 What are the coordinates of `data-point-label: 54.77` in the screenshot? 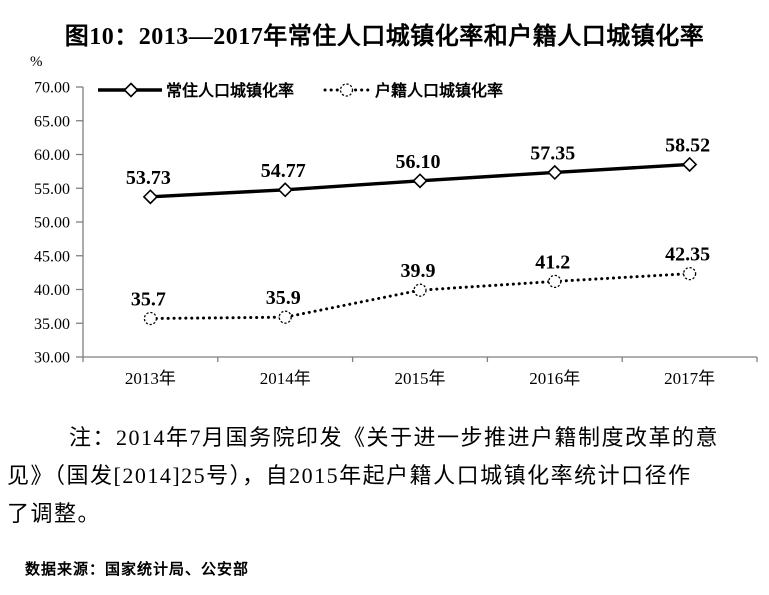 It's located at (283, 171).